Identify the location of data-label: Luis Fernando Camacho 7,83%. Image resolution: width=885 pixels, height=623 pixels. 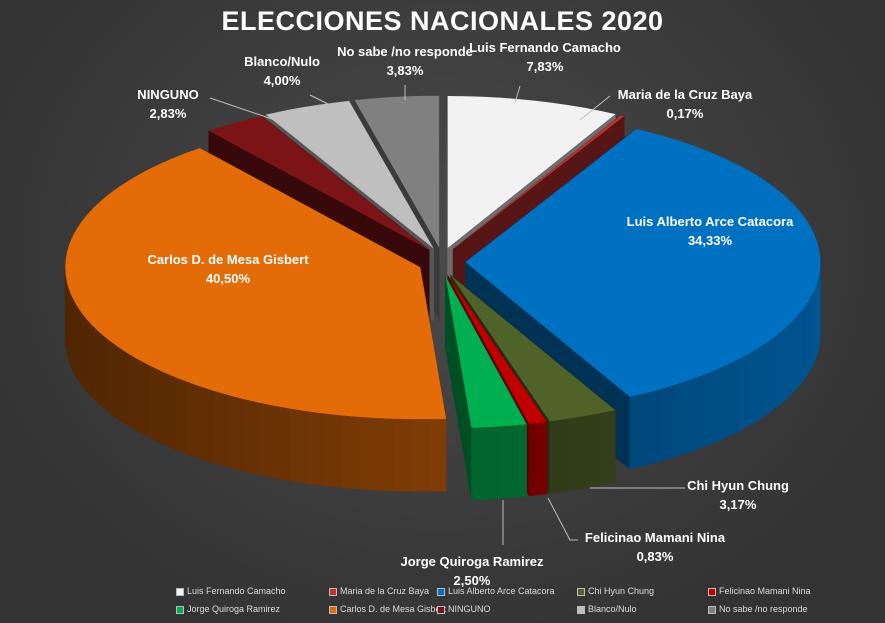
(545, 57).